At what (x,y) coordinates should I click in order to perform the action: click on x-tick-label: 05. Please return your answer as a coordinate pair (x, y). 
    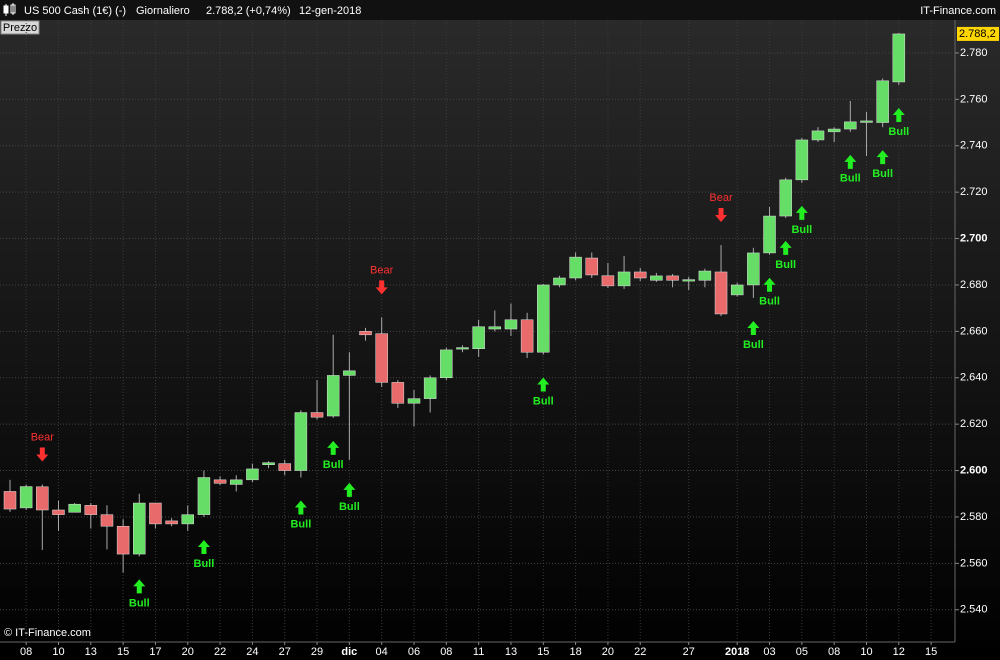
    Looking at the image, I should click on (802, 652).